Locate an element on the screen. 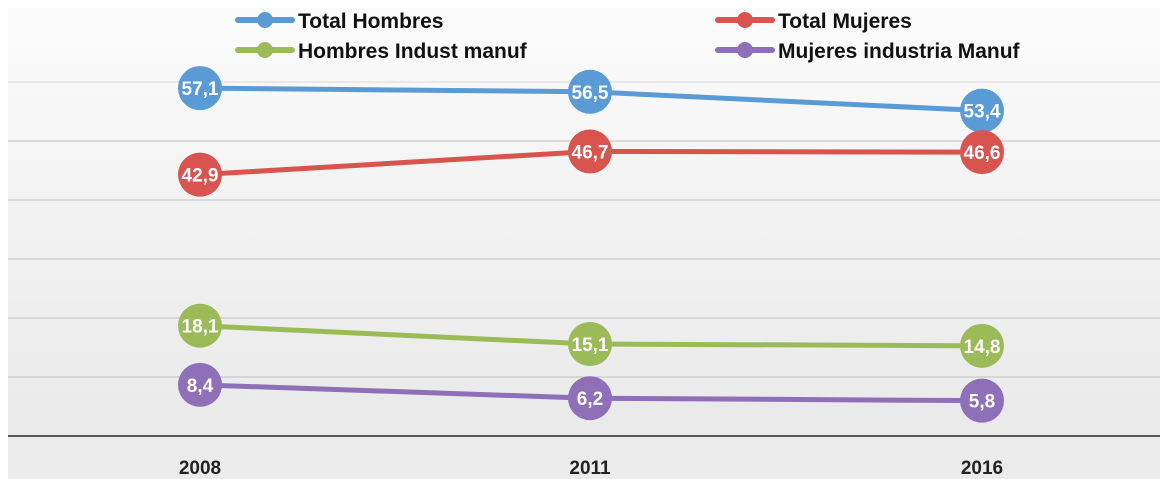  legend-label-3: Mujeres industria Manuf is located at coordinates (899, 51).